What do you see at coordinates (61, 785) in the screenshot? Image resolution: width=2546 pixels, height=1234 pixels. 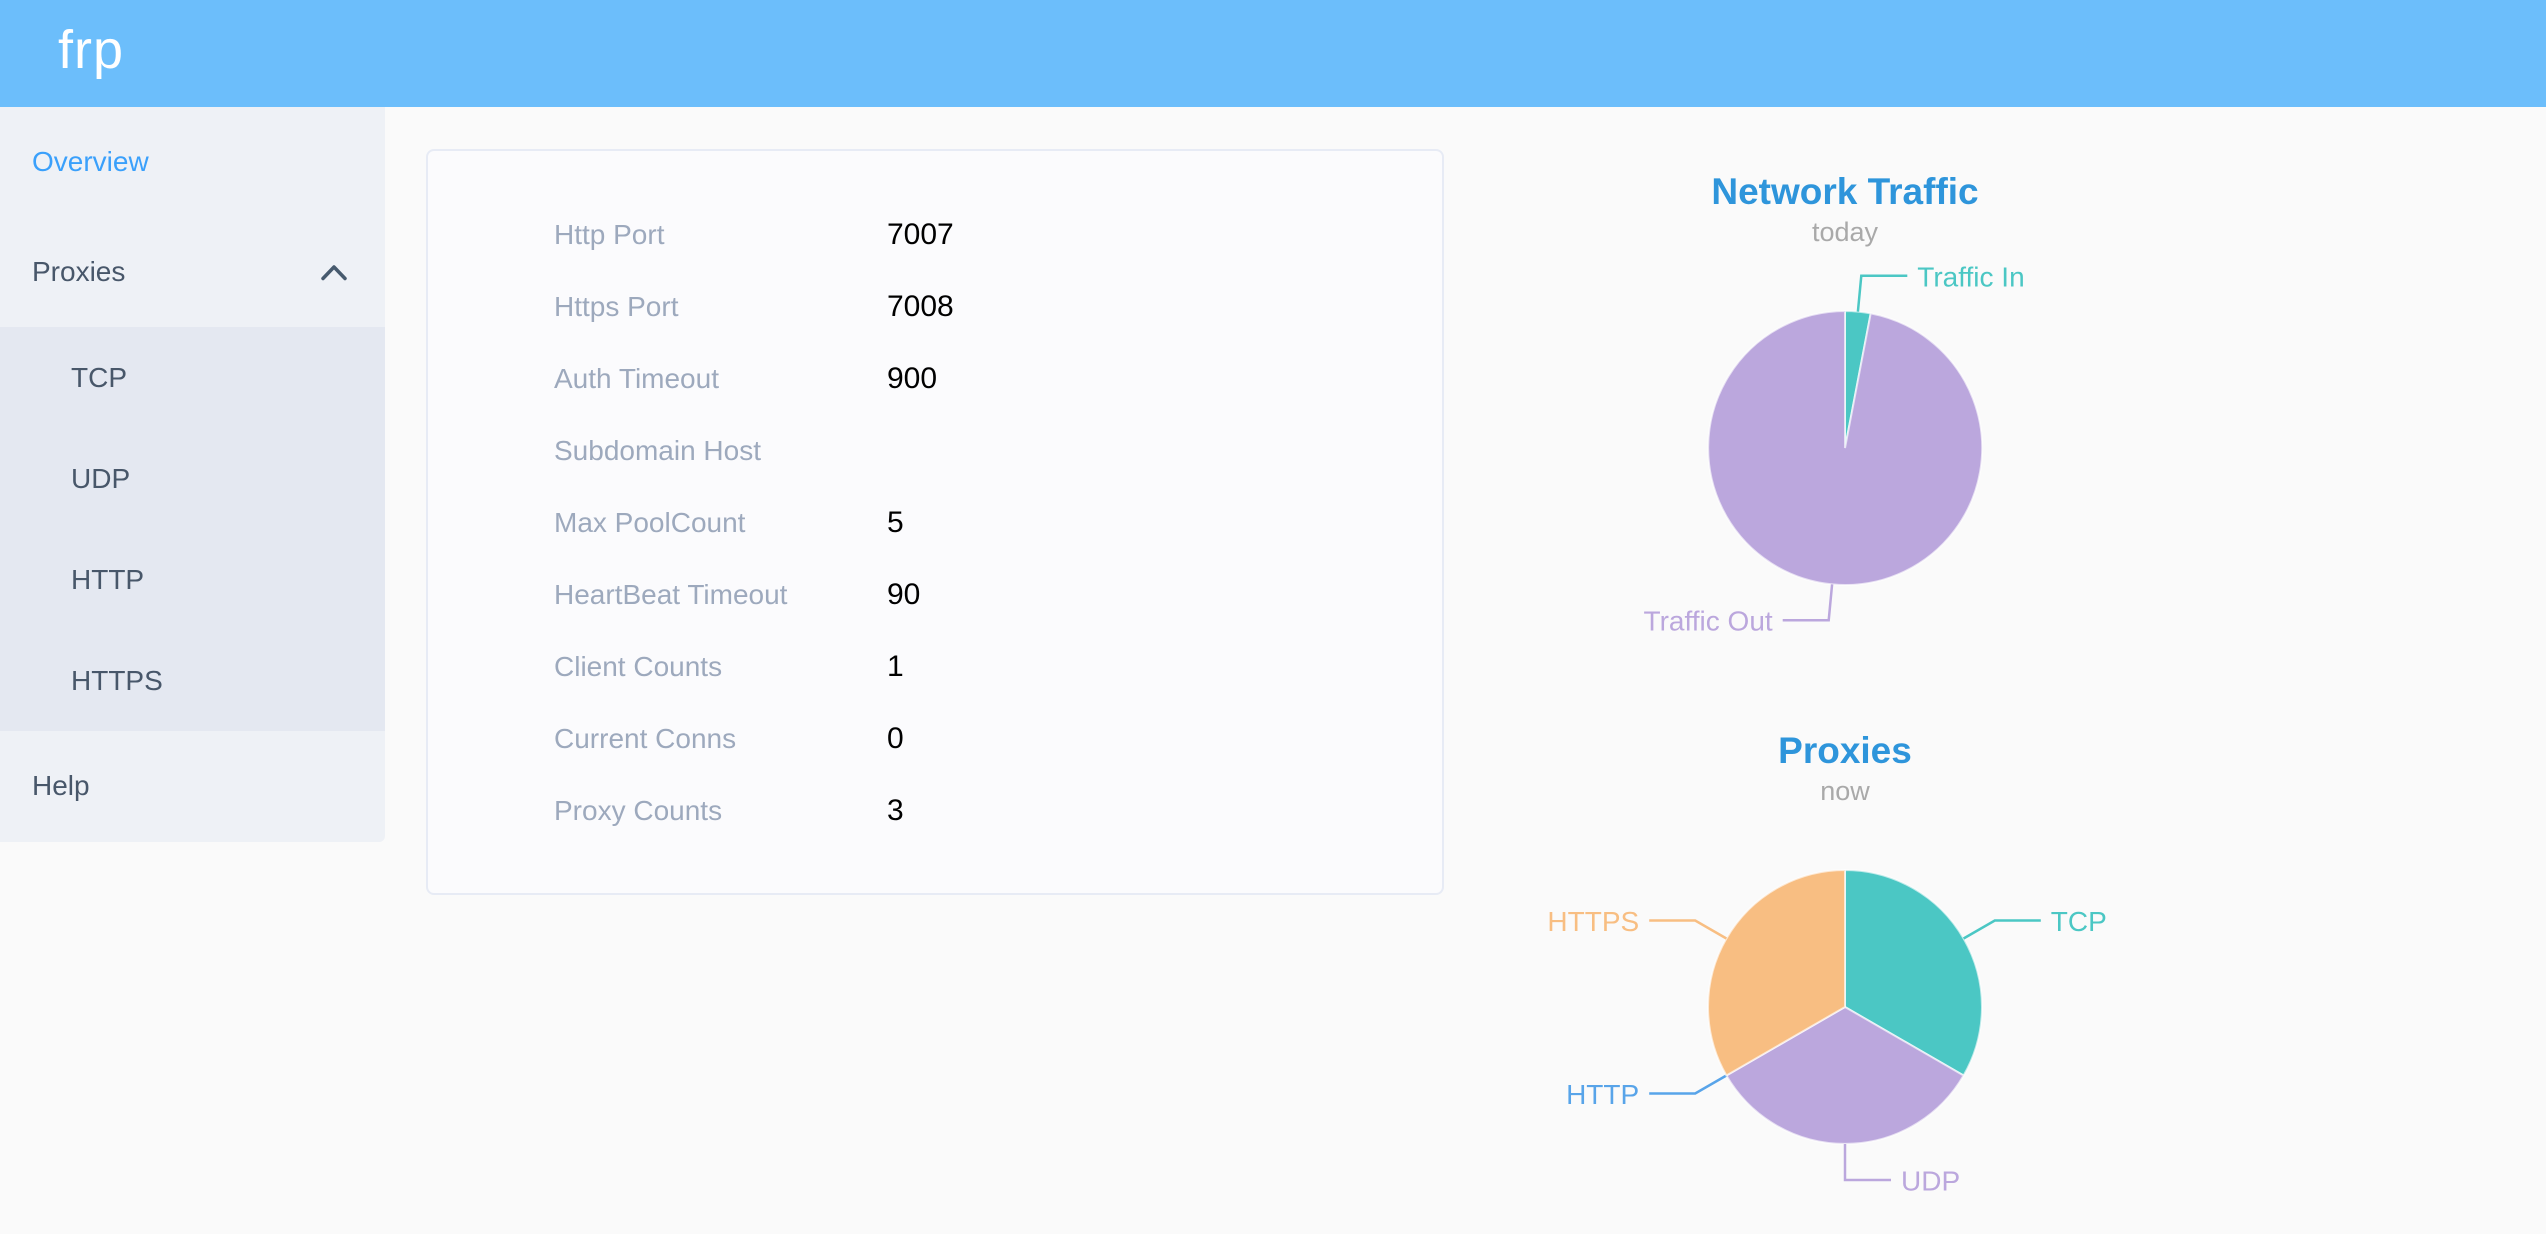 I see `sidebar-item-help-label: Help` at bounding box center [61, 785].